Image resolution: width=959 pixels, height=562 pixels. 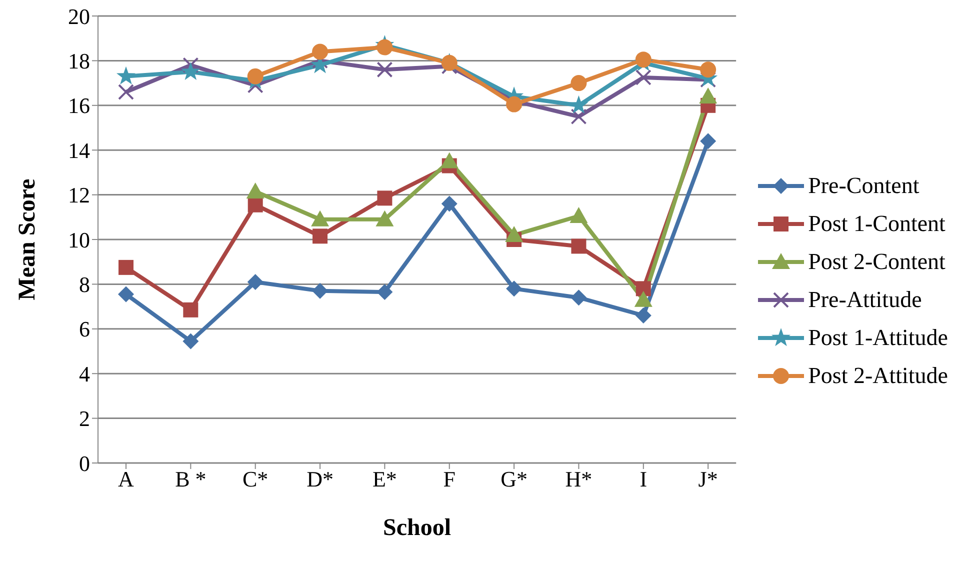 What do you see at coordinates (865, 299) in the screenshot?
I see `legend-label: Pre-Attitude` at bounding box center [865, 299].